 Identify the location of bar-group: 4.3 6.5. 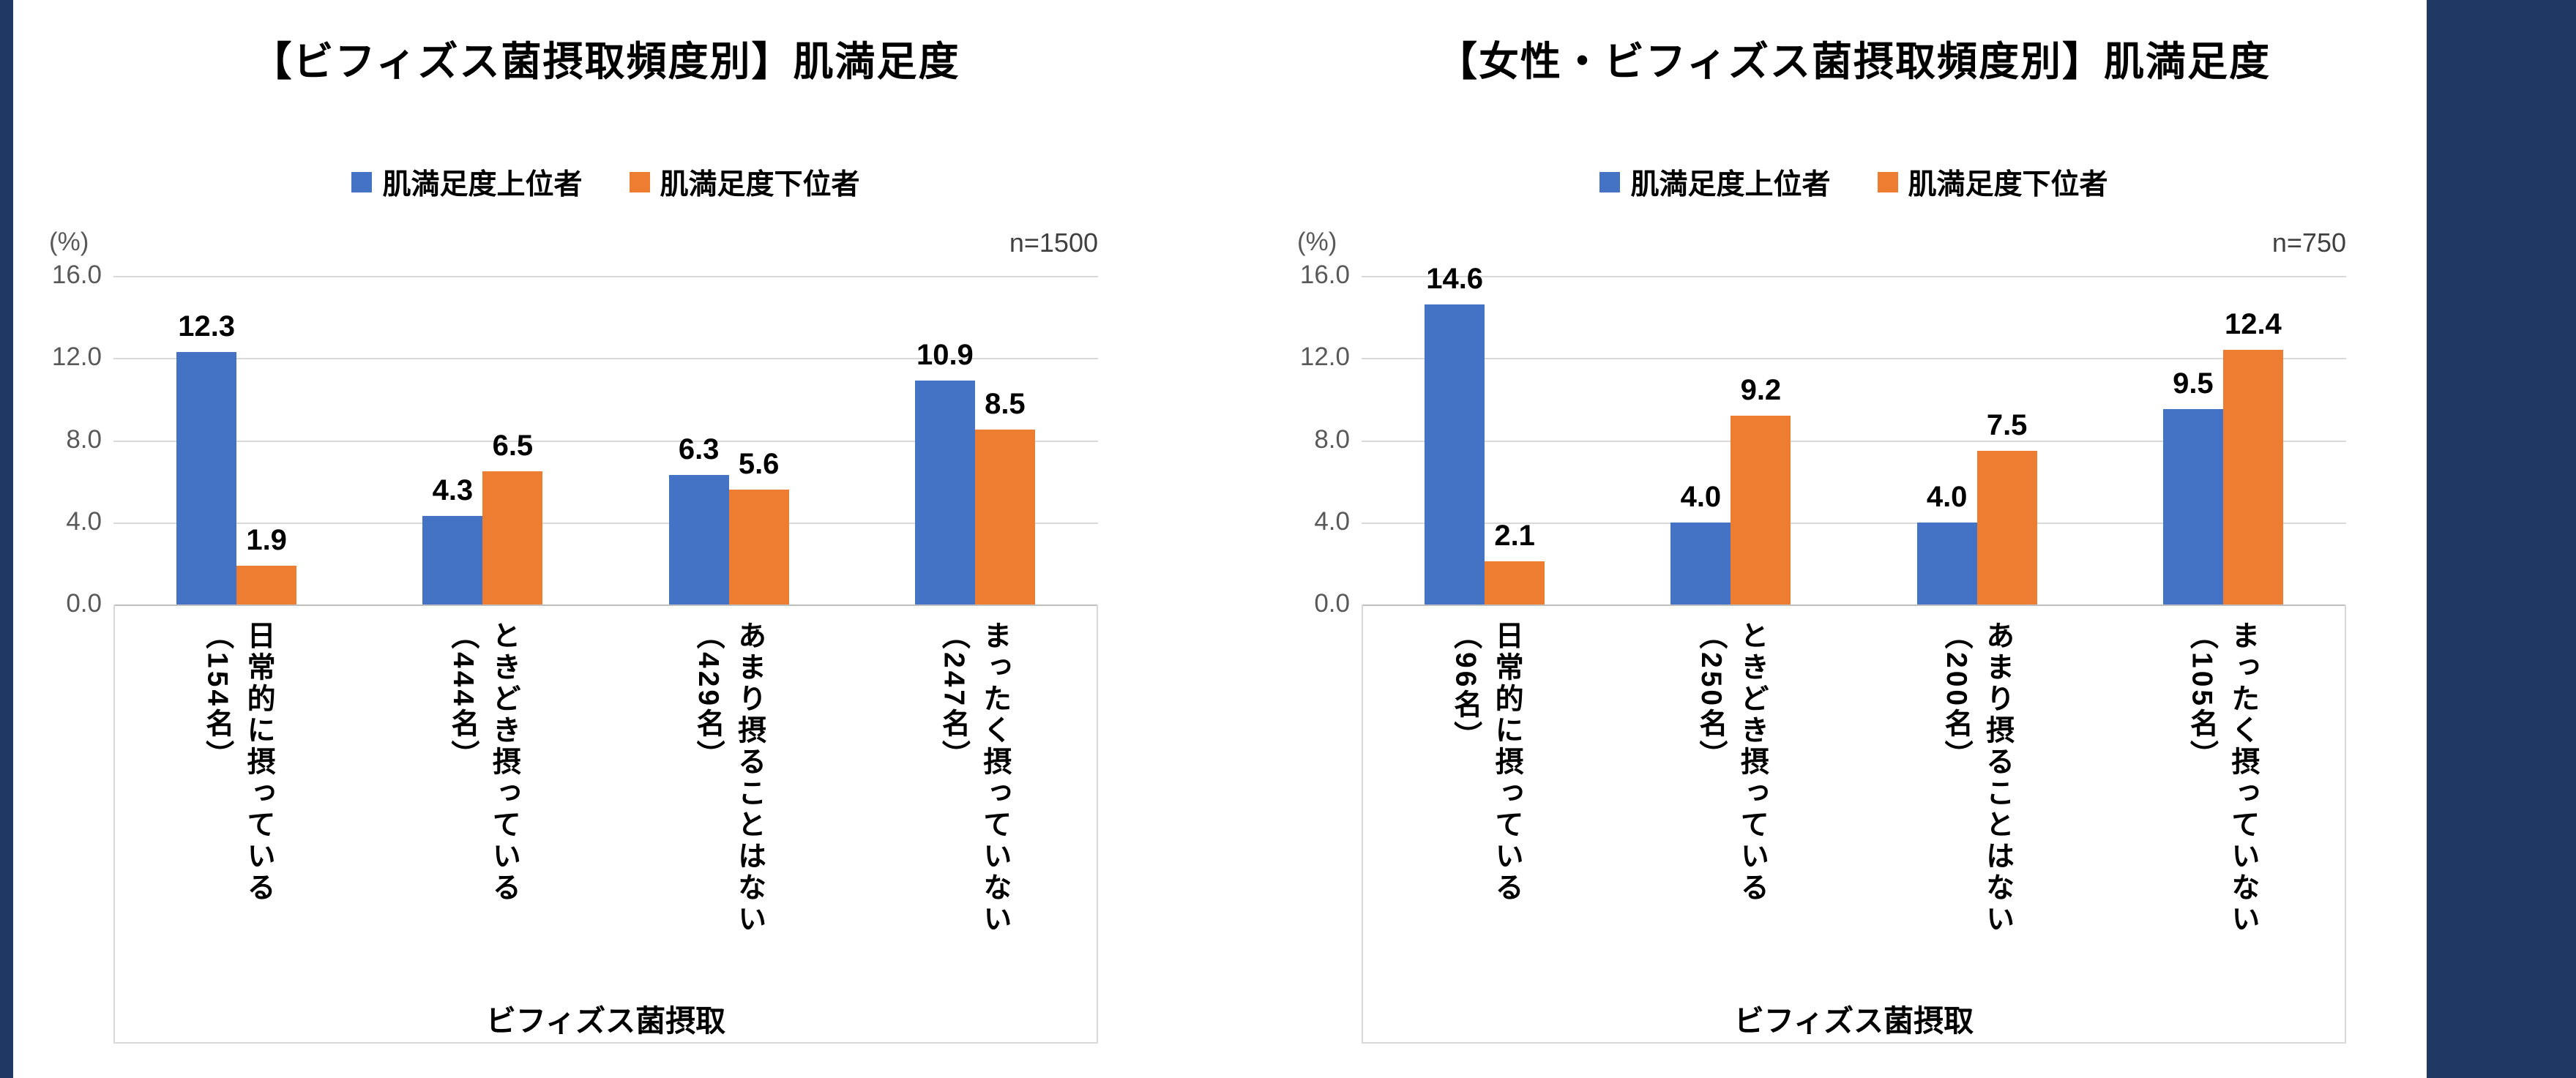
(482, 440).